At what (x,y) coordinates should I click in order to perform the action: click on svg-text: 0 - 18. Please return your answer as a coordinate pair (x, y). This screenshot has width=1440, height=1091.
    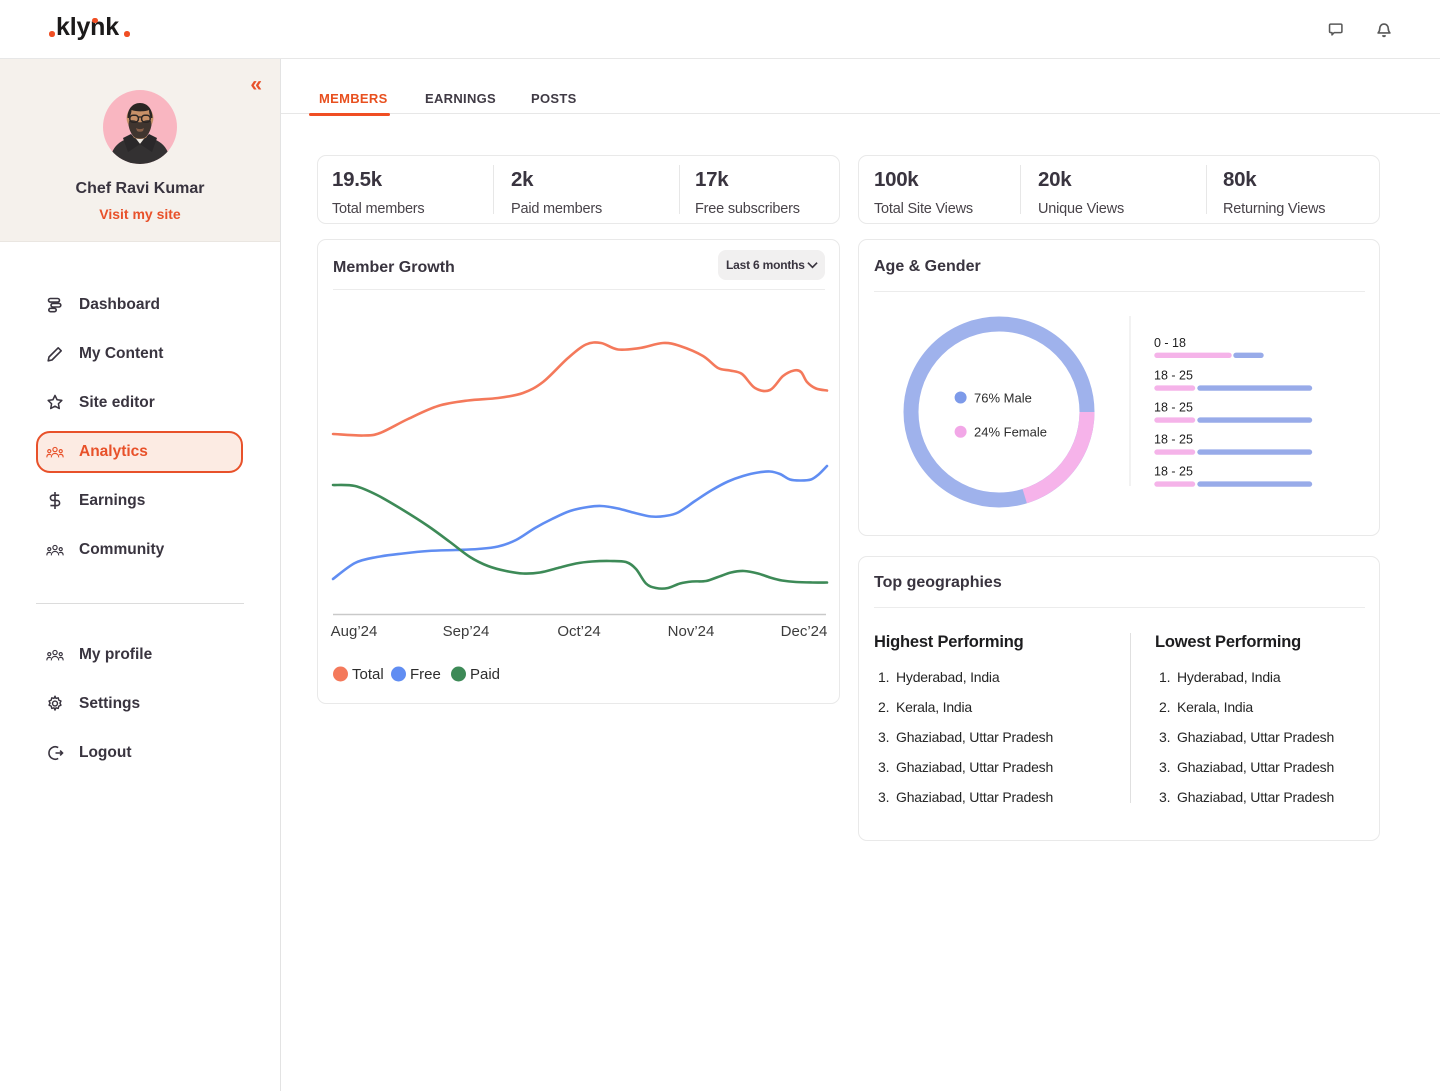
    Looking at the image, I should click on (1170, 343).